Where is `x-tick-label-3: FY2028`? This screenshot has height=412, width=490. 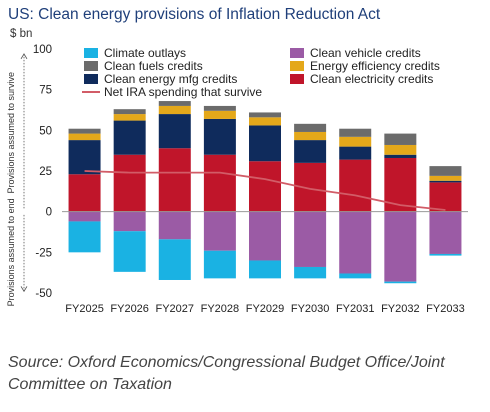
x-tick-label-3: FY2028 is located at coordinates (220, 309).